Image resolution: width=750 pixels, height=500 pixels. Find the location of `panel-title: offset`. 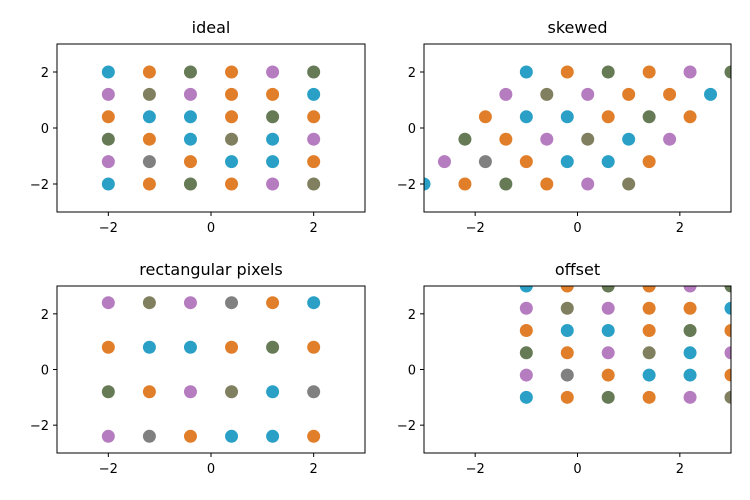

panel-title: offset is located at coordinates (577, 269).